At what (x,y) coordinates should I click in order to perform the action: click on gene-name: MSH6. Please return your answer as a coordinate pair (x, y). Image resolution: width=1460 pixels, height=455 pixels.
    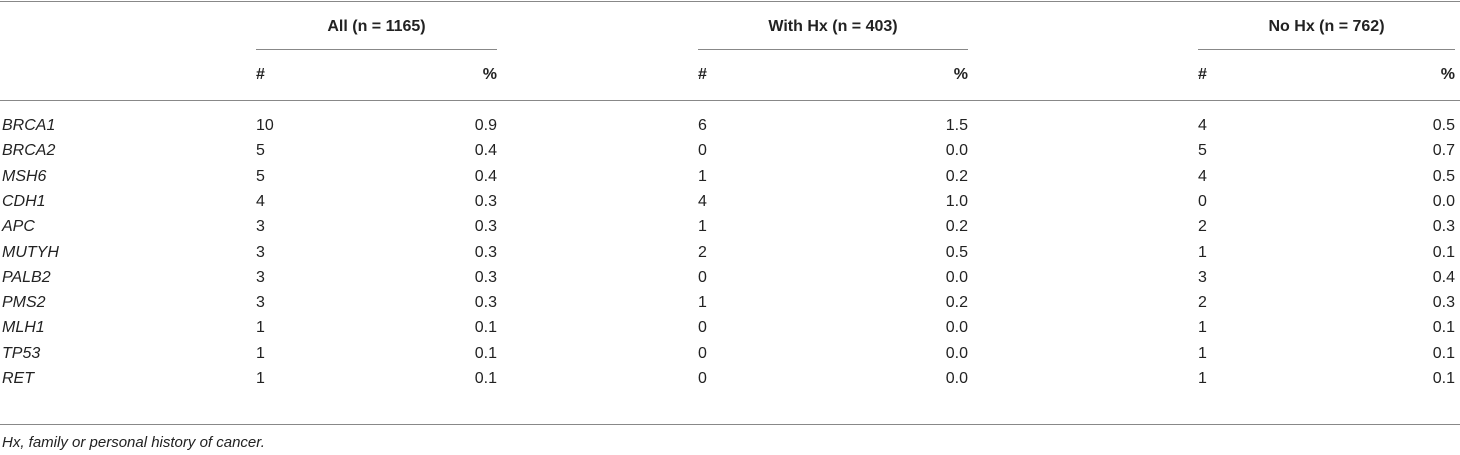
    Looking at the image, I should click on (24, 176).